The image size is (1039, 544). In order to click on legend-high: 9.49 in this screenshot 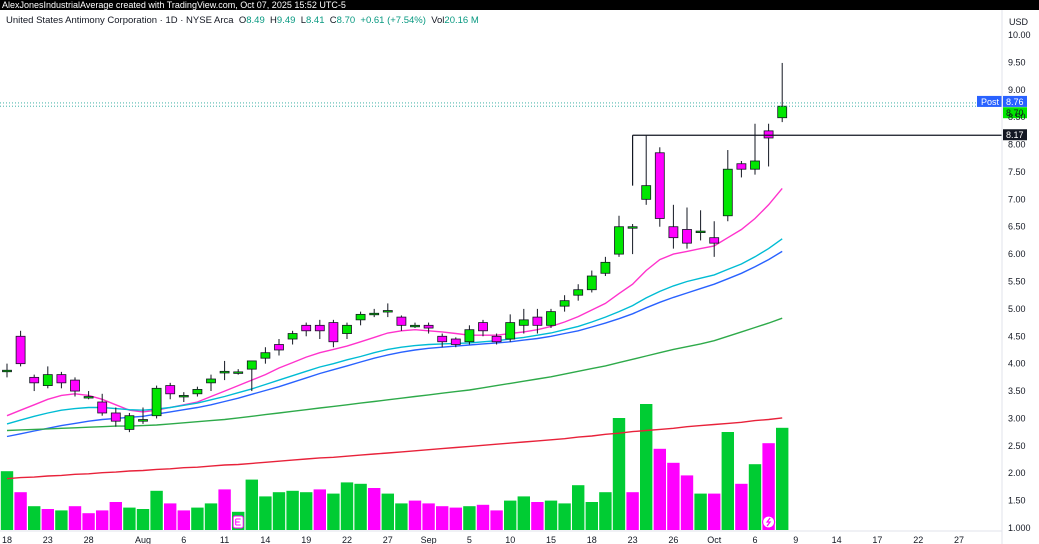, I will do `click(286, 20)`.